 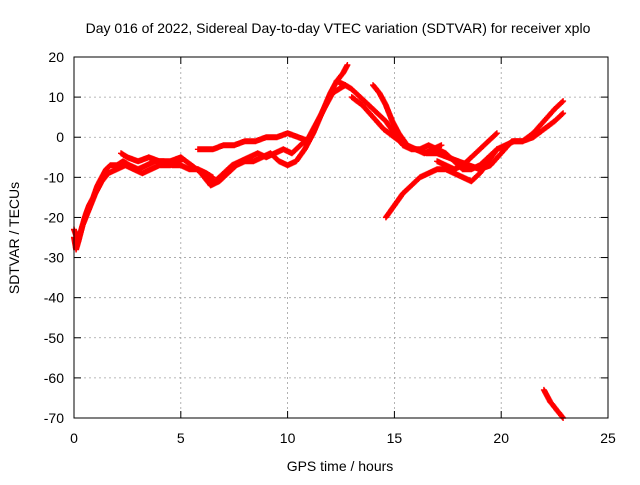 I want to click on x-tick-label: 5, so click(x=181, y=438).